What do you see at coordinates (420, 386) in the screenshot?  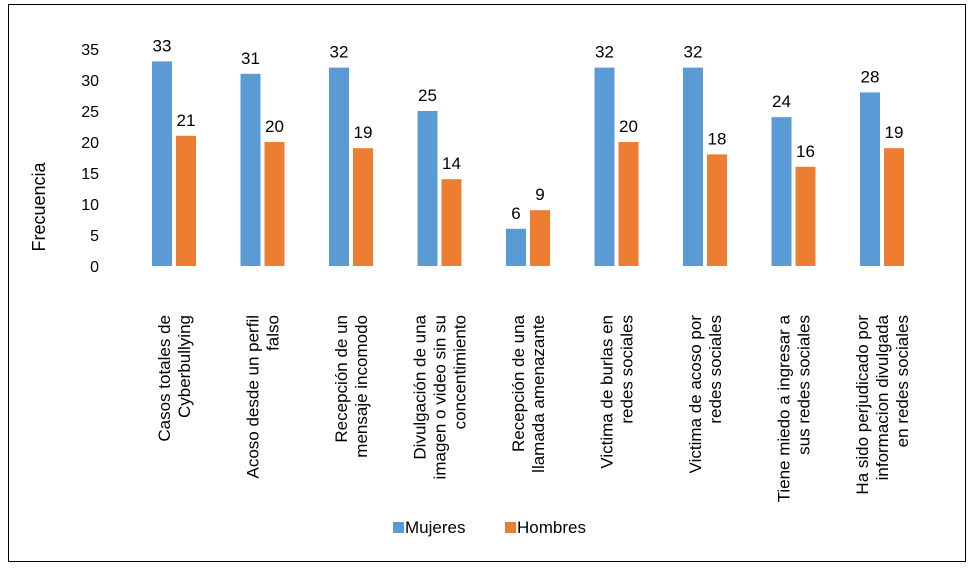 I see `category-label: Divulgación de una` at bounding box center [420, 386].